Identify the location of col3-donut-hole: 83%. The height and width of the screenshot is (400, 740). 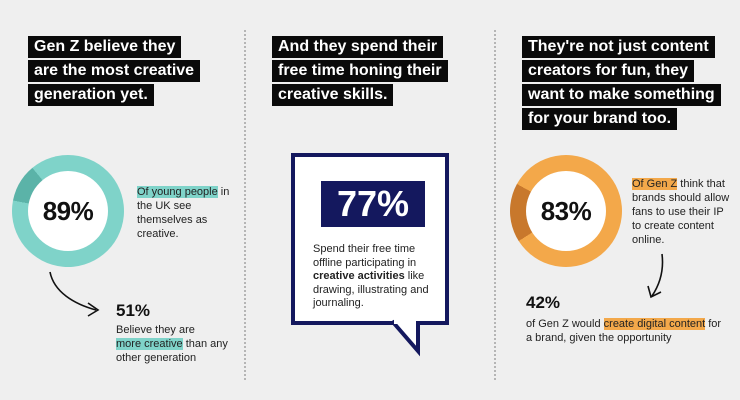
(566, 211).